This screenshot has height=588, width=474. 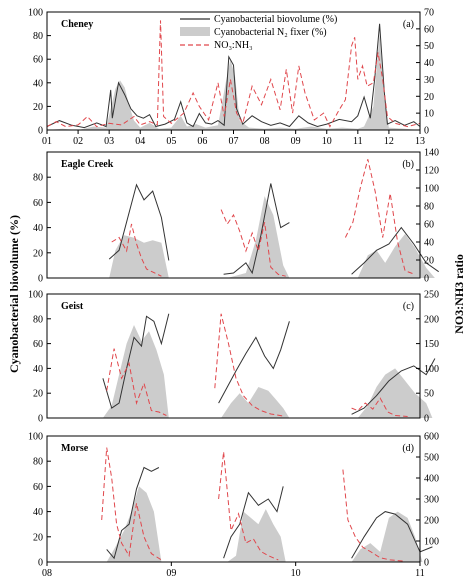 What do you see at coordinates (75, 448) in the screenshot?
I see `site-label: Morse` at bounding box center [75, 448].